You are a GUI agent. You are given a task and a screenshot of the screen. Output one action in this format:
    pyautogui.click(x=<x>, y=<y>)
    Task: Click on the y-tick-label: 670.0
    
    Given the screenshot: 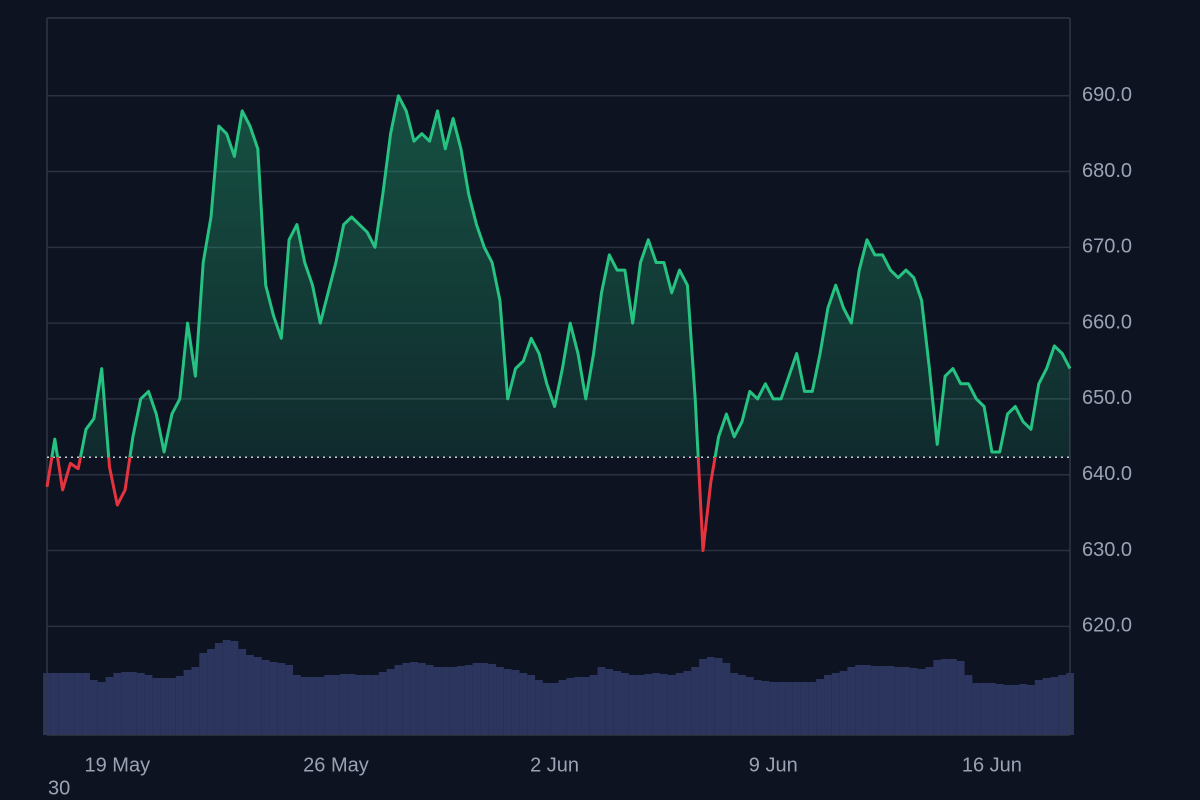 What is the action you would take?
    pyautogui.click(x=1107, y=247)
    